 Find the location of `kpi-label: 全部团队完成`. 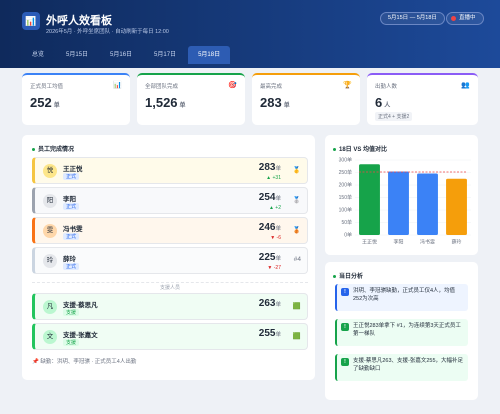

kpi-label: 全部团队完成 is located at coordinates (162, 87).